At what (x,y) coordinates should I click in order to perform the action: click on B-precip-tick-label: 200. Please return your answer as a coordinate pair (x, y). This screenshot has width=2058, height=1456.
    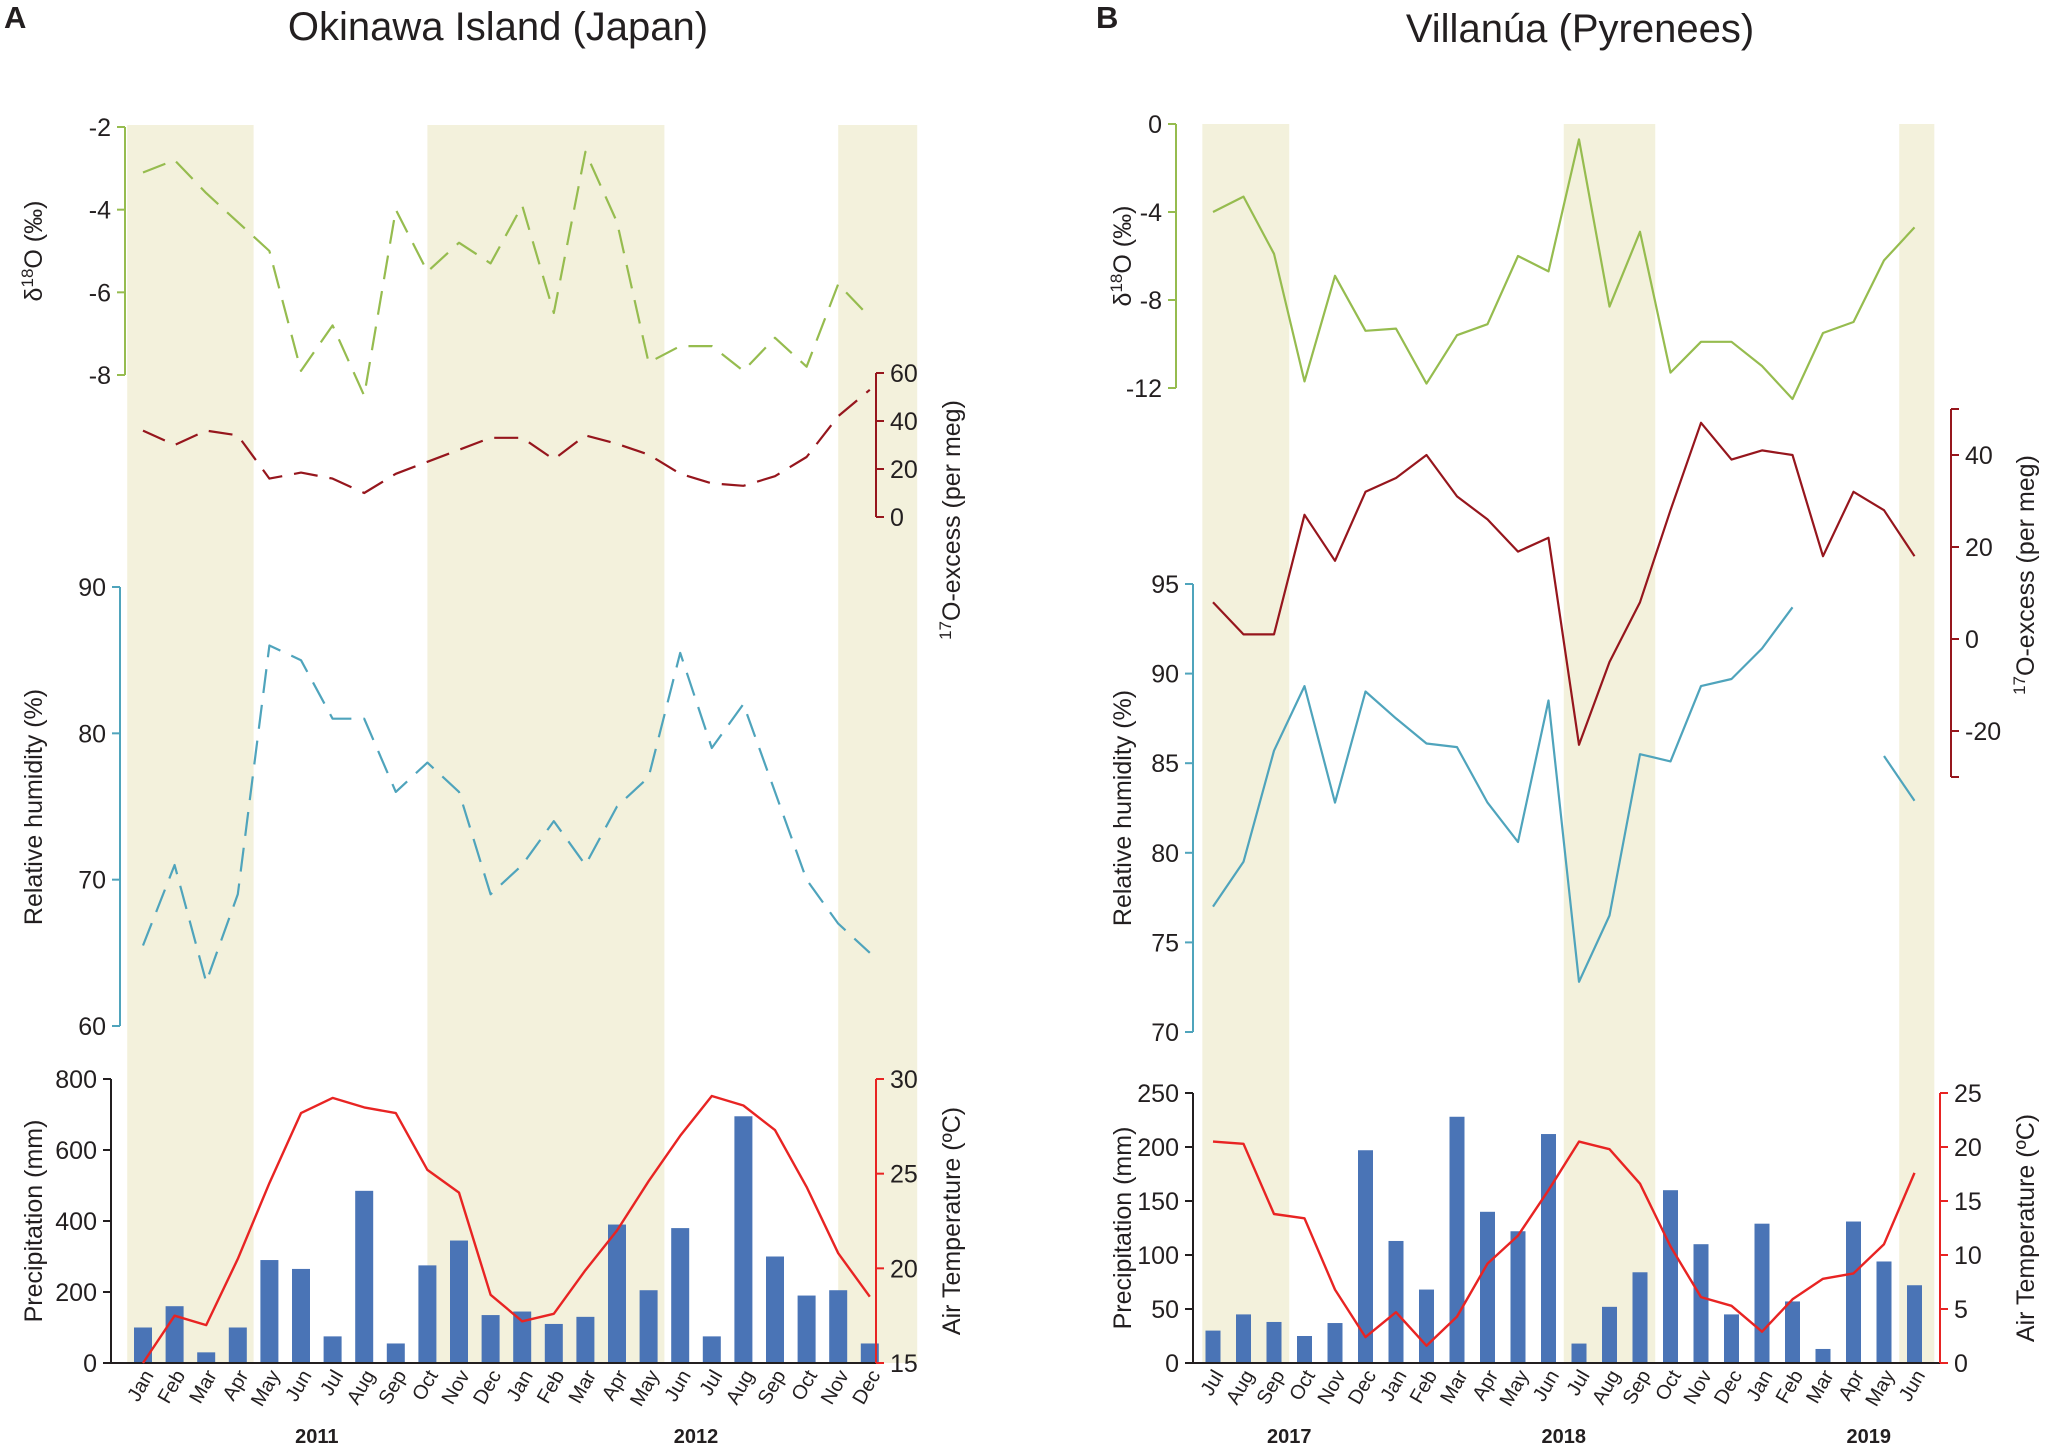
    Looking at the image, I should click on (1158, 1148).